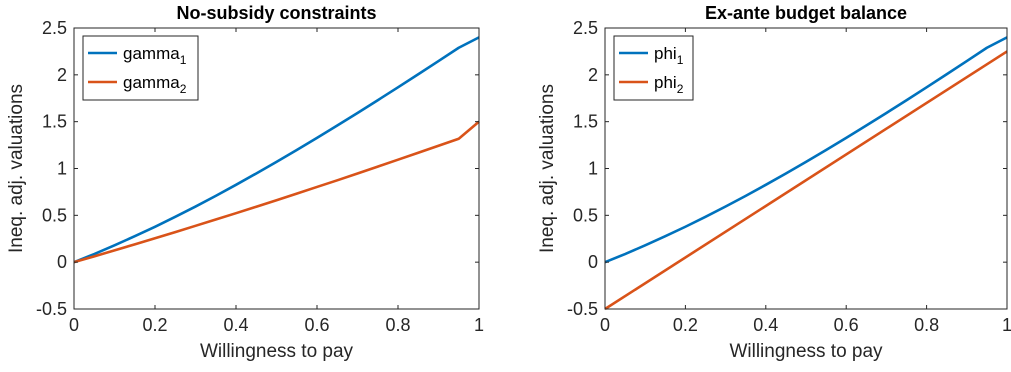  Describe the element at coordinates (669, 55) in the screenshot. I see `legend-label-1: phi1` at that location.